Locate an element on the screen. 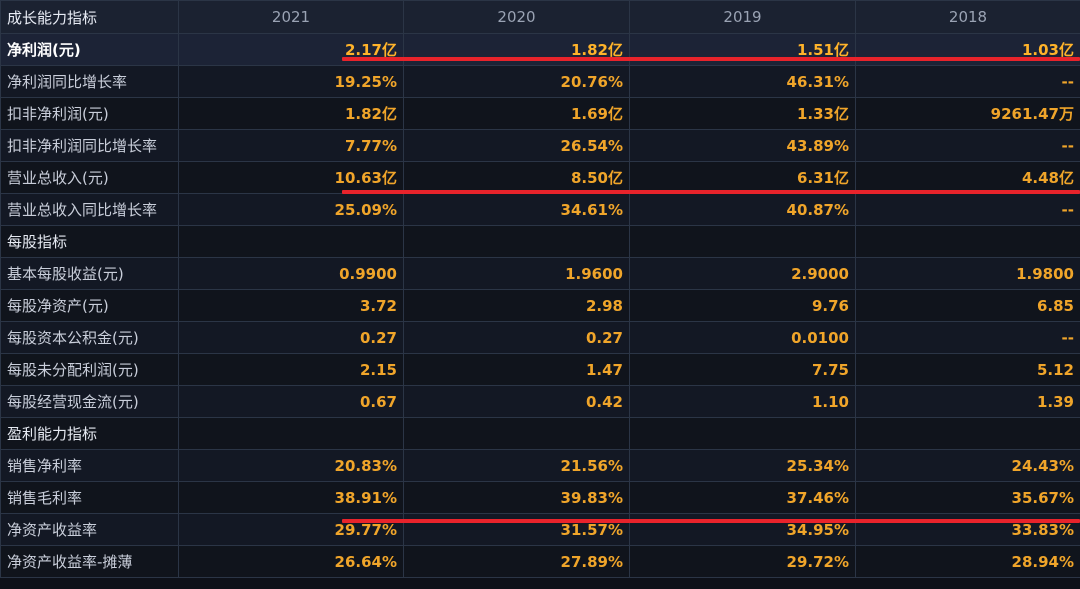 This screenshot has height=589, width=1080. red-underline-net-profit is located at coordinates (711, 59).